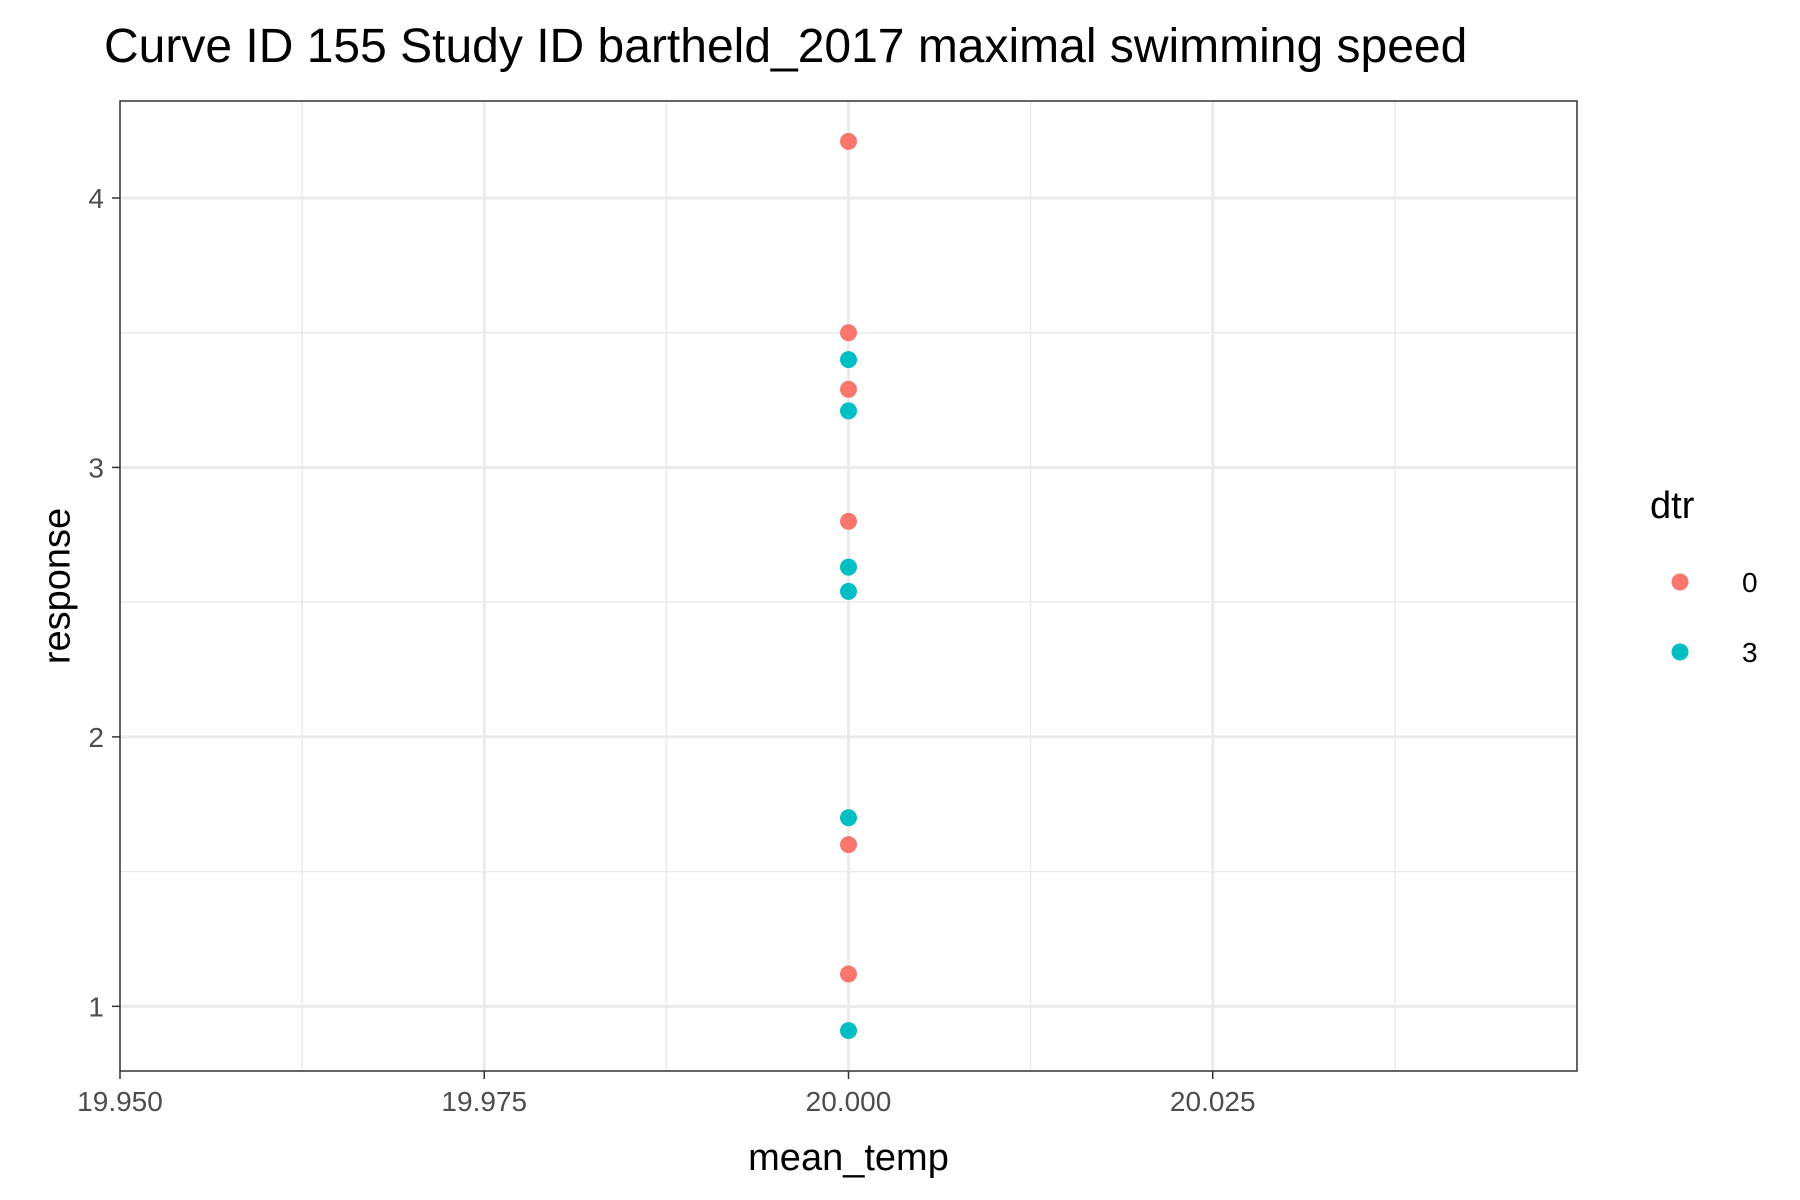 This screenshot has width=1800, height=1200. Describe the element at coordinates (1672, 506) in the screenshot. I see `legend-title: dtr` at that location.